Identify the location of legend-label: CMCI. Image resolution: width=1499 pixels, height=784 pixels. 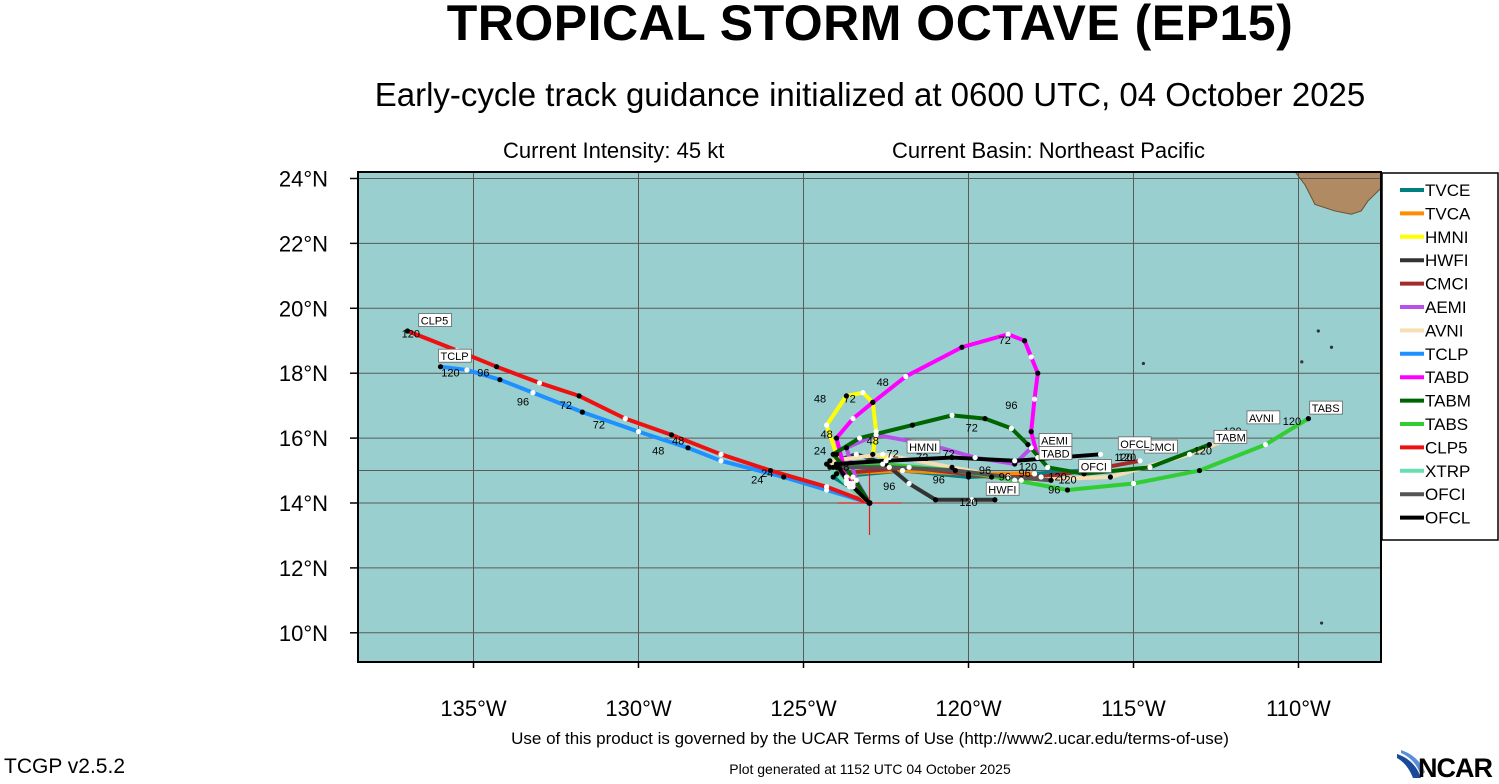
(1446, 284).